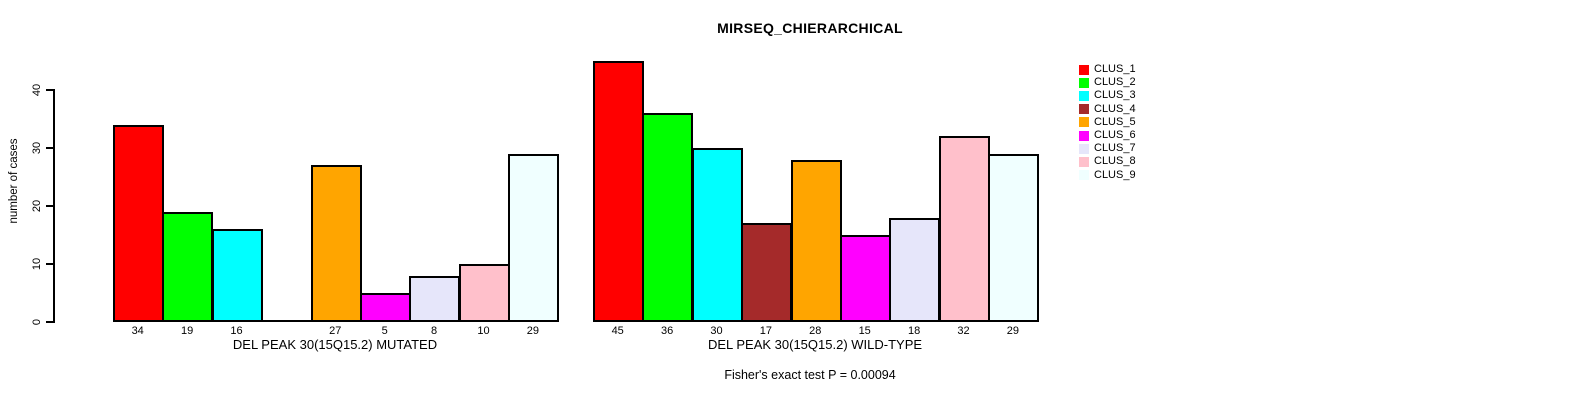 The width and height of the screenshot is (1590, 400). What do you see at coordinates (138, 223) in the screenshot?
I see `bar-clus_1-mutated` at bounding box center [138, 223].